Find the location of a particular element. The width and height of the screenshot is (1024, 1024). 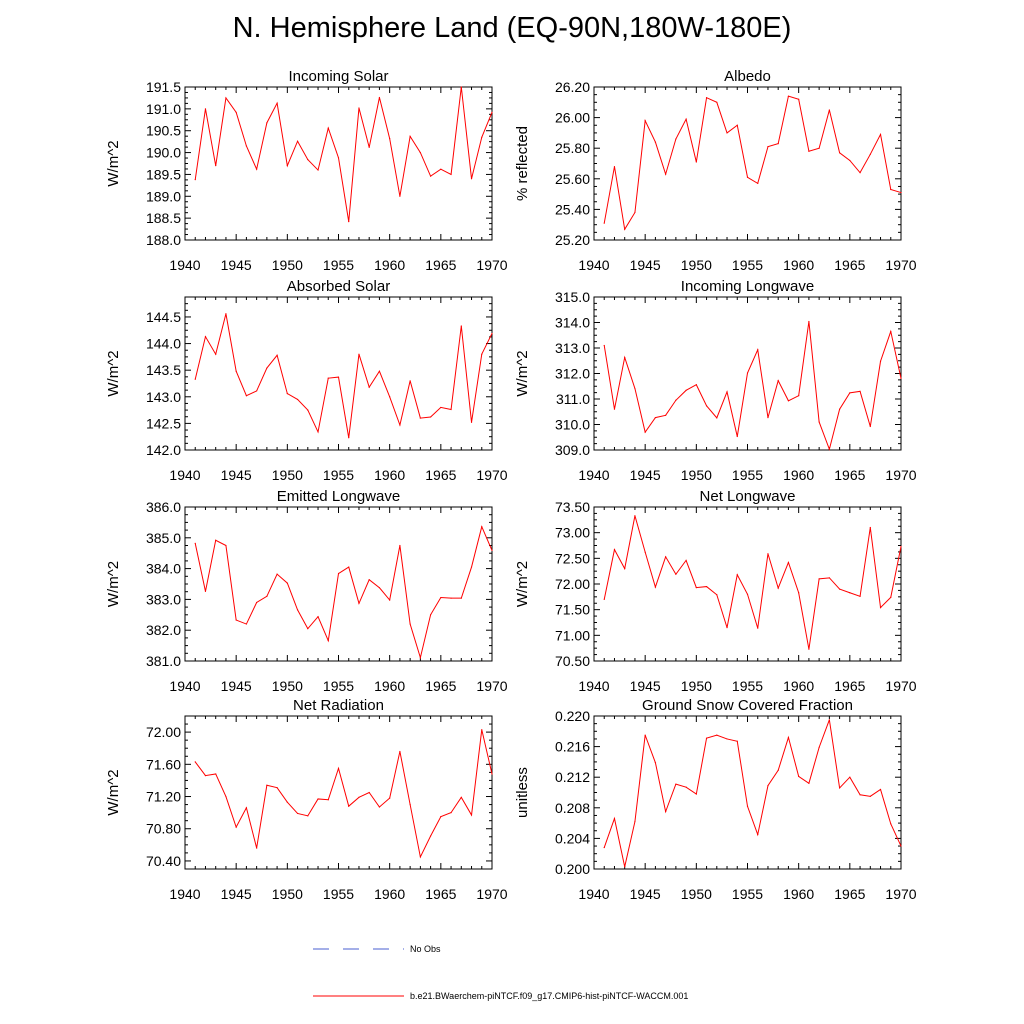

y-tick-label: 191.0 is located at coordinates (163, 109).